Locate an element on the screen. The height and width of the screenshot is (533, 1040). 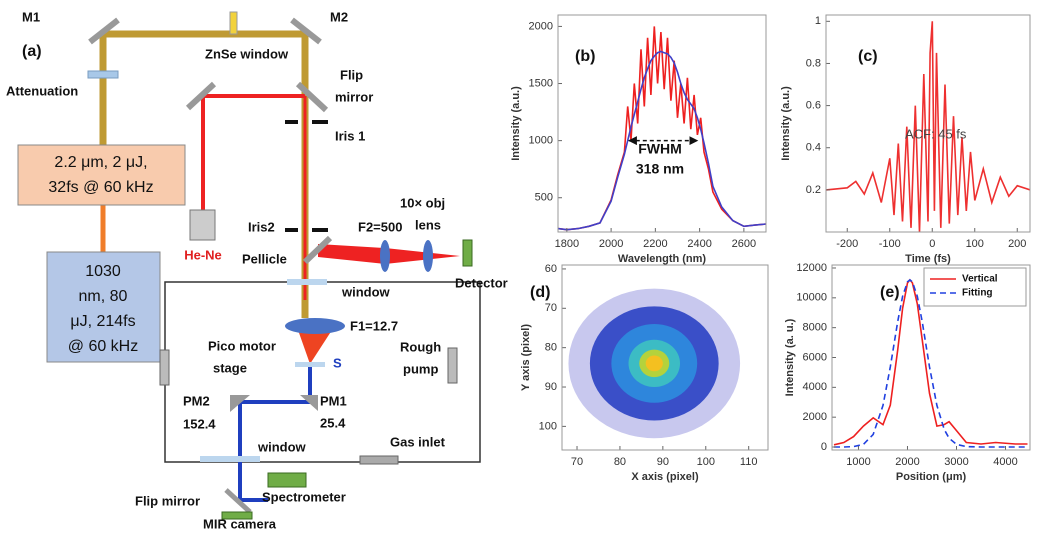
label: μJ, 214fs is located at coordinates (102, 321).